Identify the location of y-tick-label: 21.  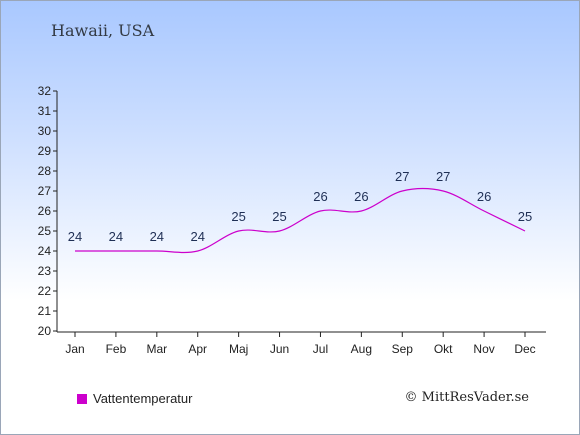
(45, 311).